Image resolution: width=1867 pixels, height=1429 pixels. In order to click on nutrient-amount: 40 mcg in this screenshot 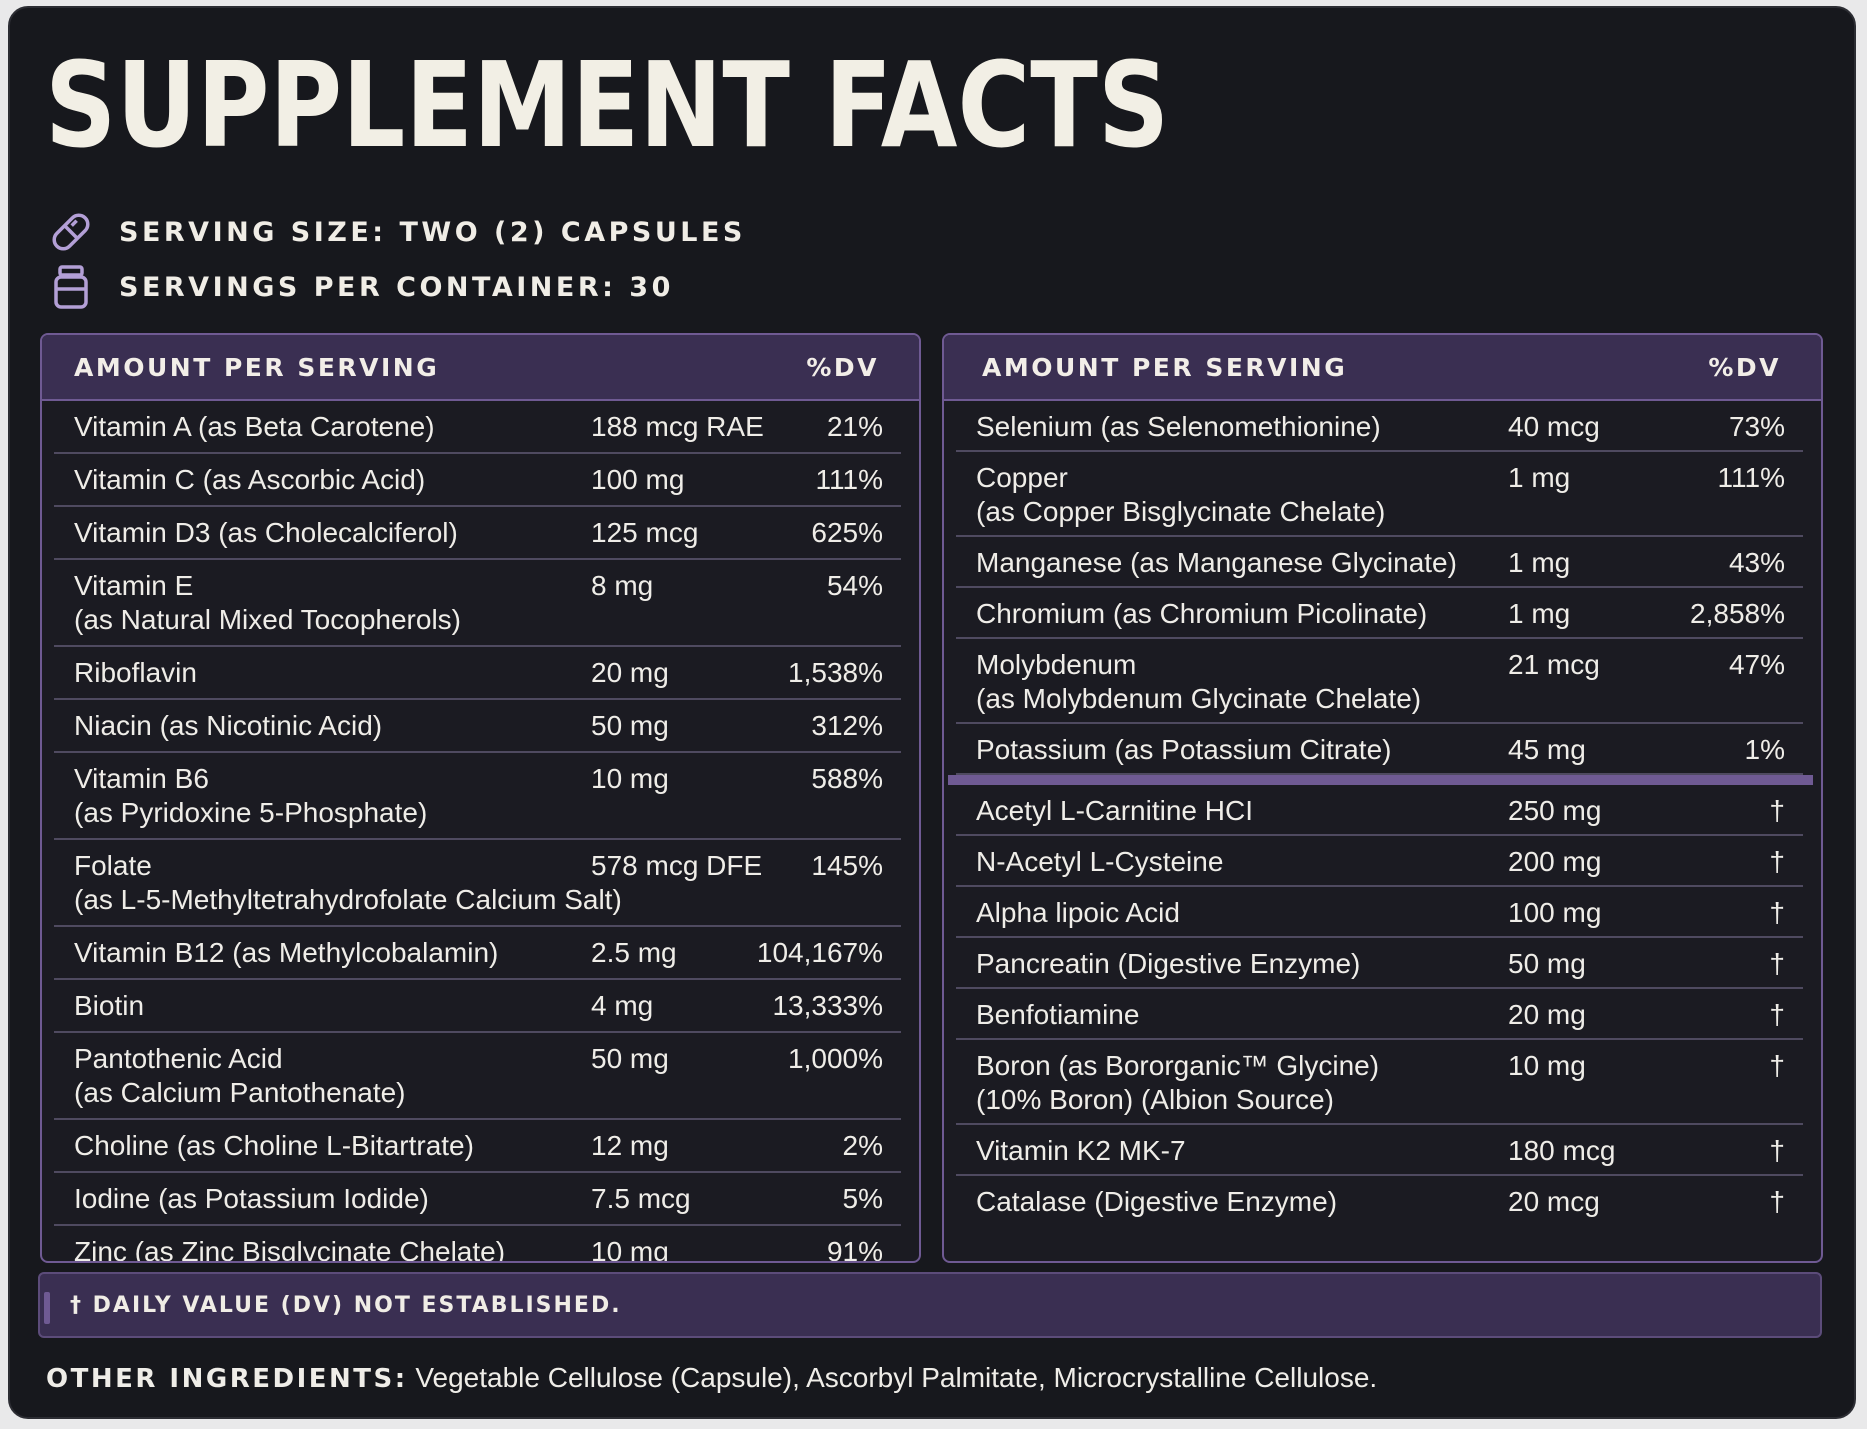, I will do `click(1554, 426)`.